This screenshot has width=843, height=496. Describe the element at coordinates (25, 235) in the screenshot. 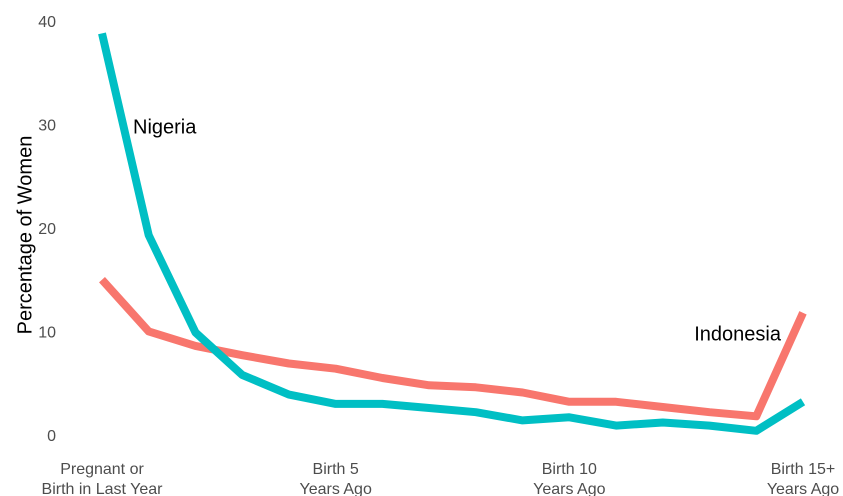

I see `y-axis-label: Percentage of Women` at that location.